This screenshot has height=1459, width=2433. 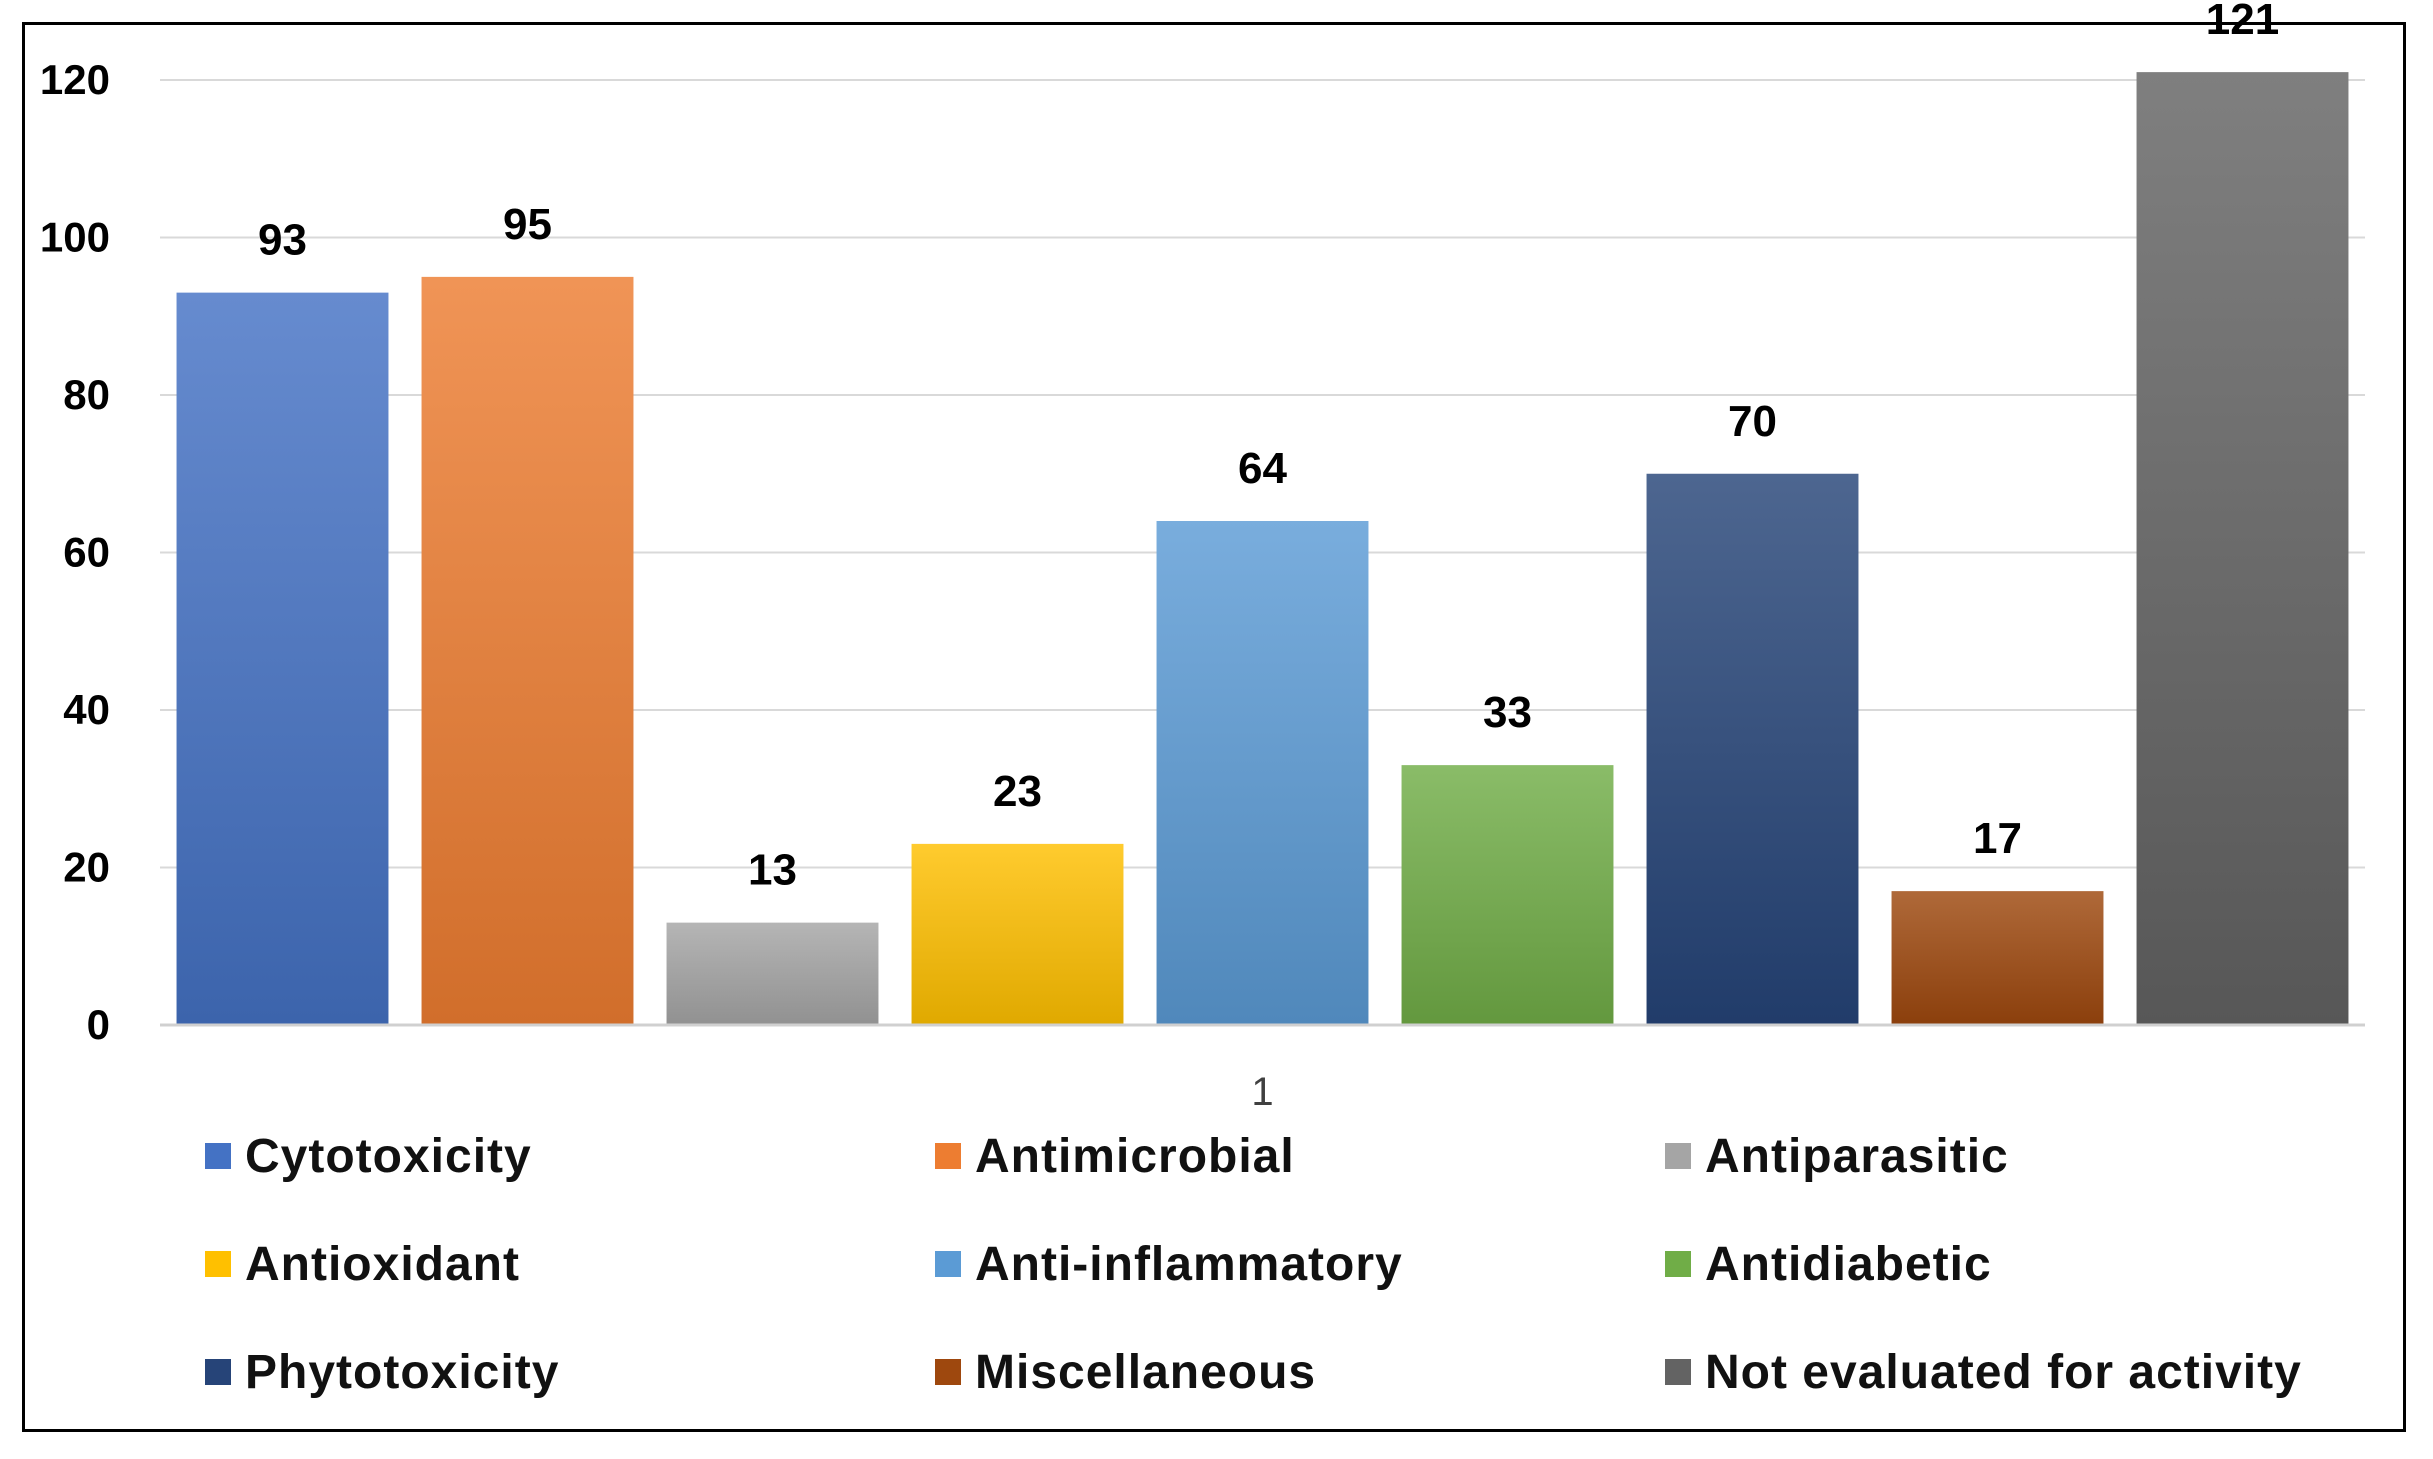 I want to click on y-axis-ticks: 0 20 40 60 80 100 120, so click(x=75, y=552).